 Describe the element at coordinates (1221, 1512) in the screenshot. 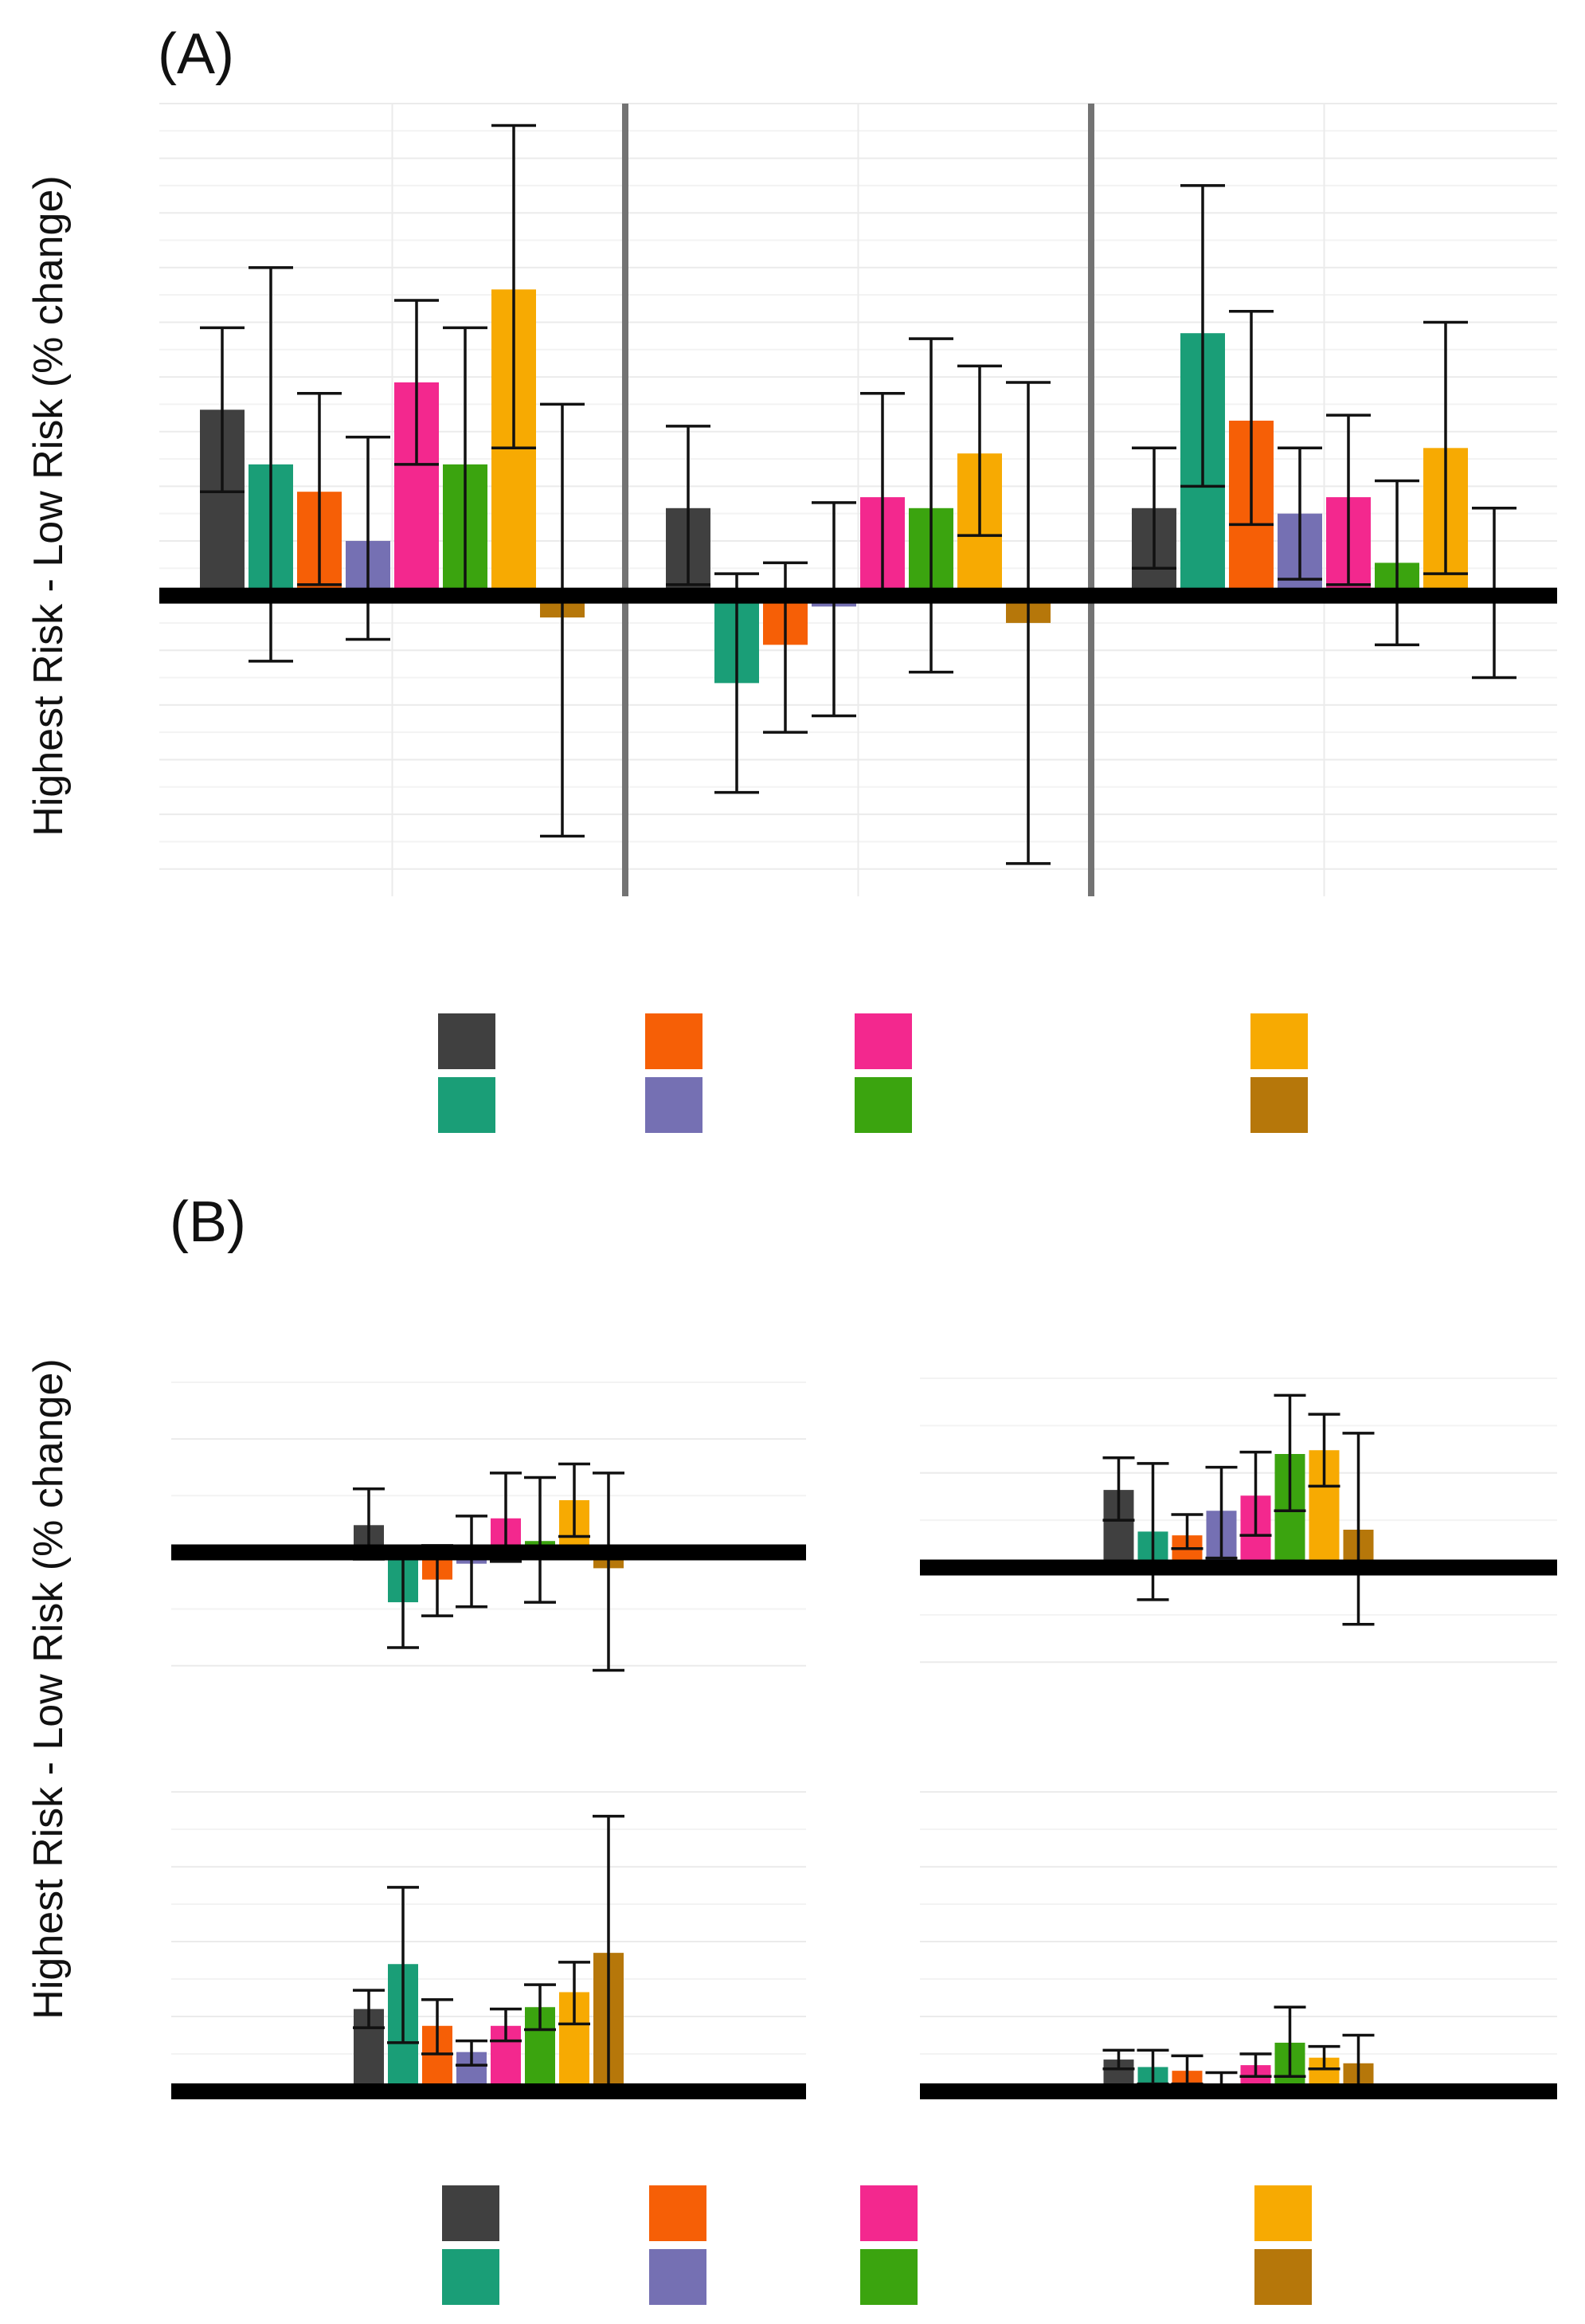

I see `error-bar-non-methyl-folates-ge75-y` at that location.